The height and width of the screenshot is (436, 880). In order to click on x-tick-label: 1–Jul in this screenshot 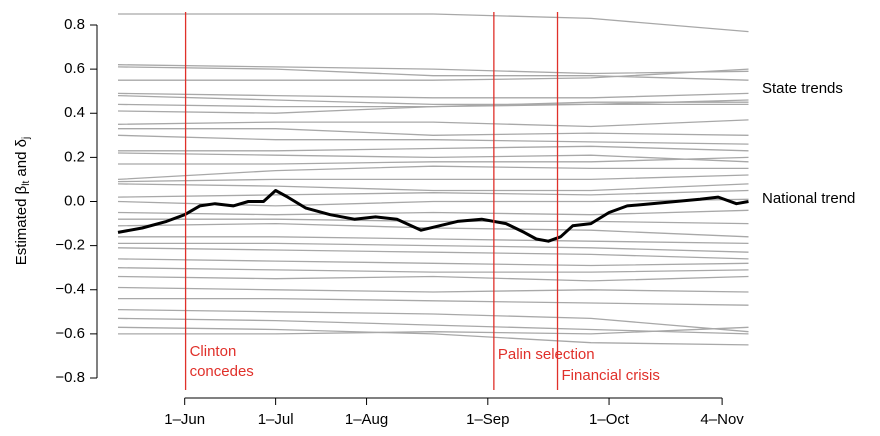, I will do `click(276, 419)`.